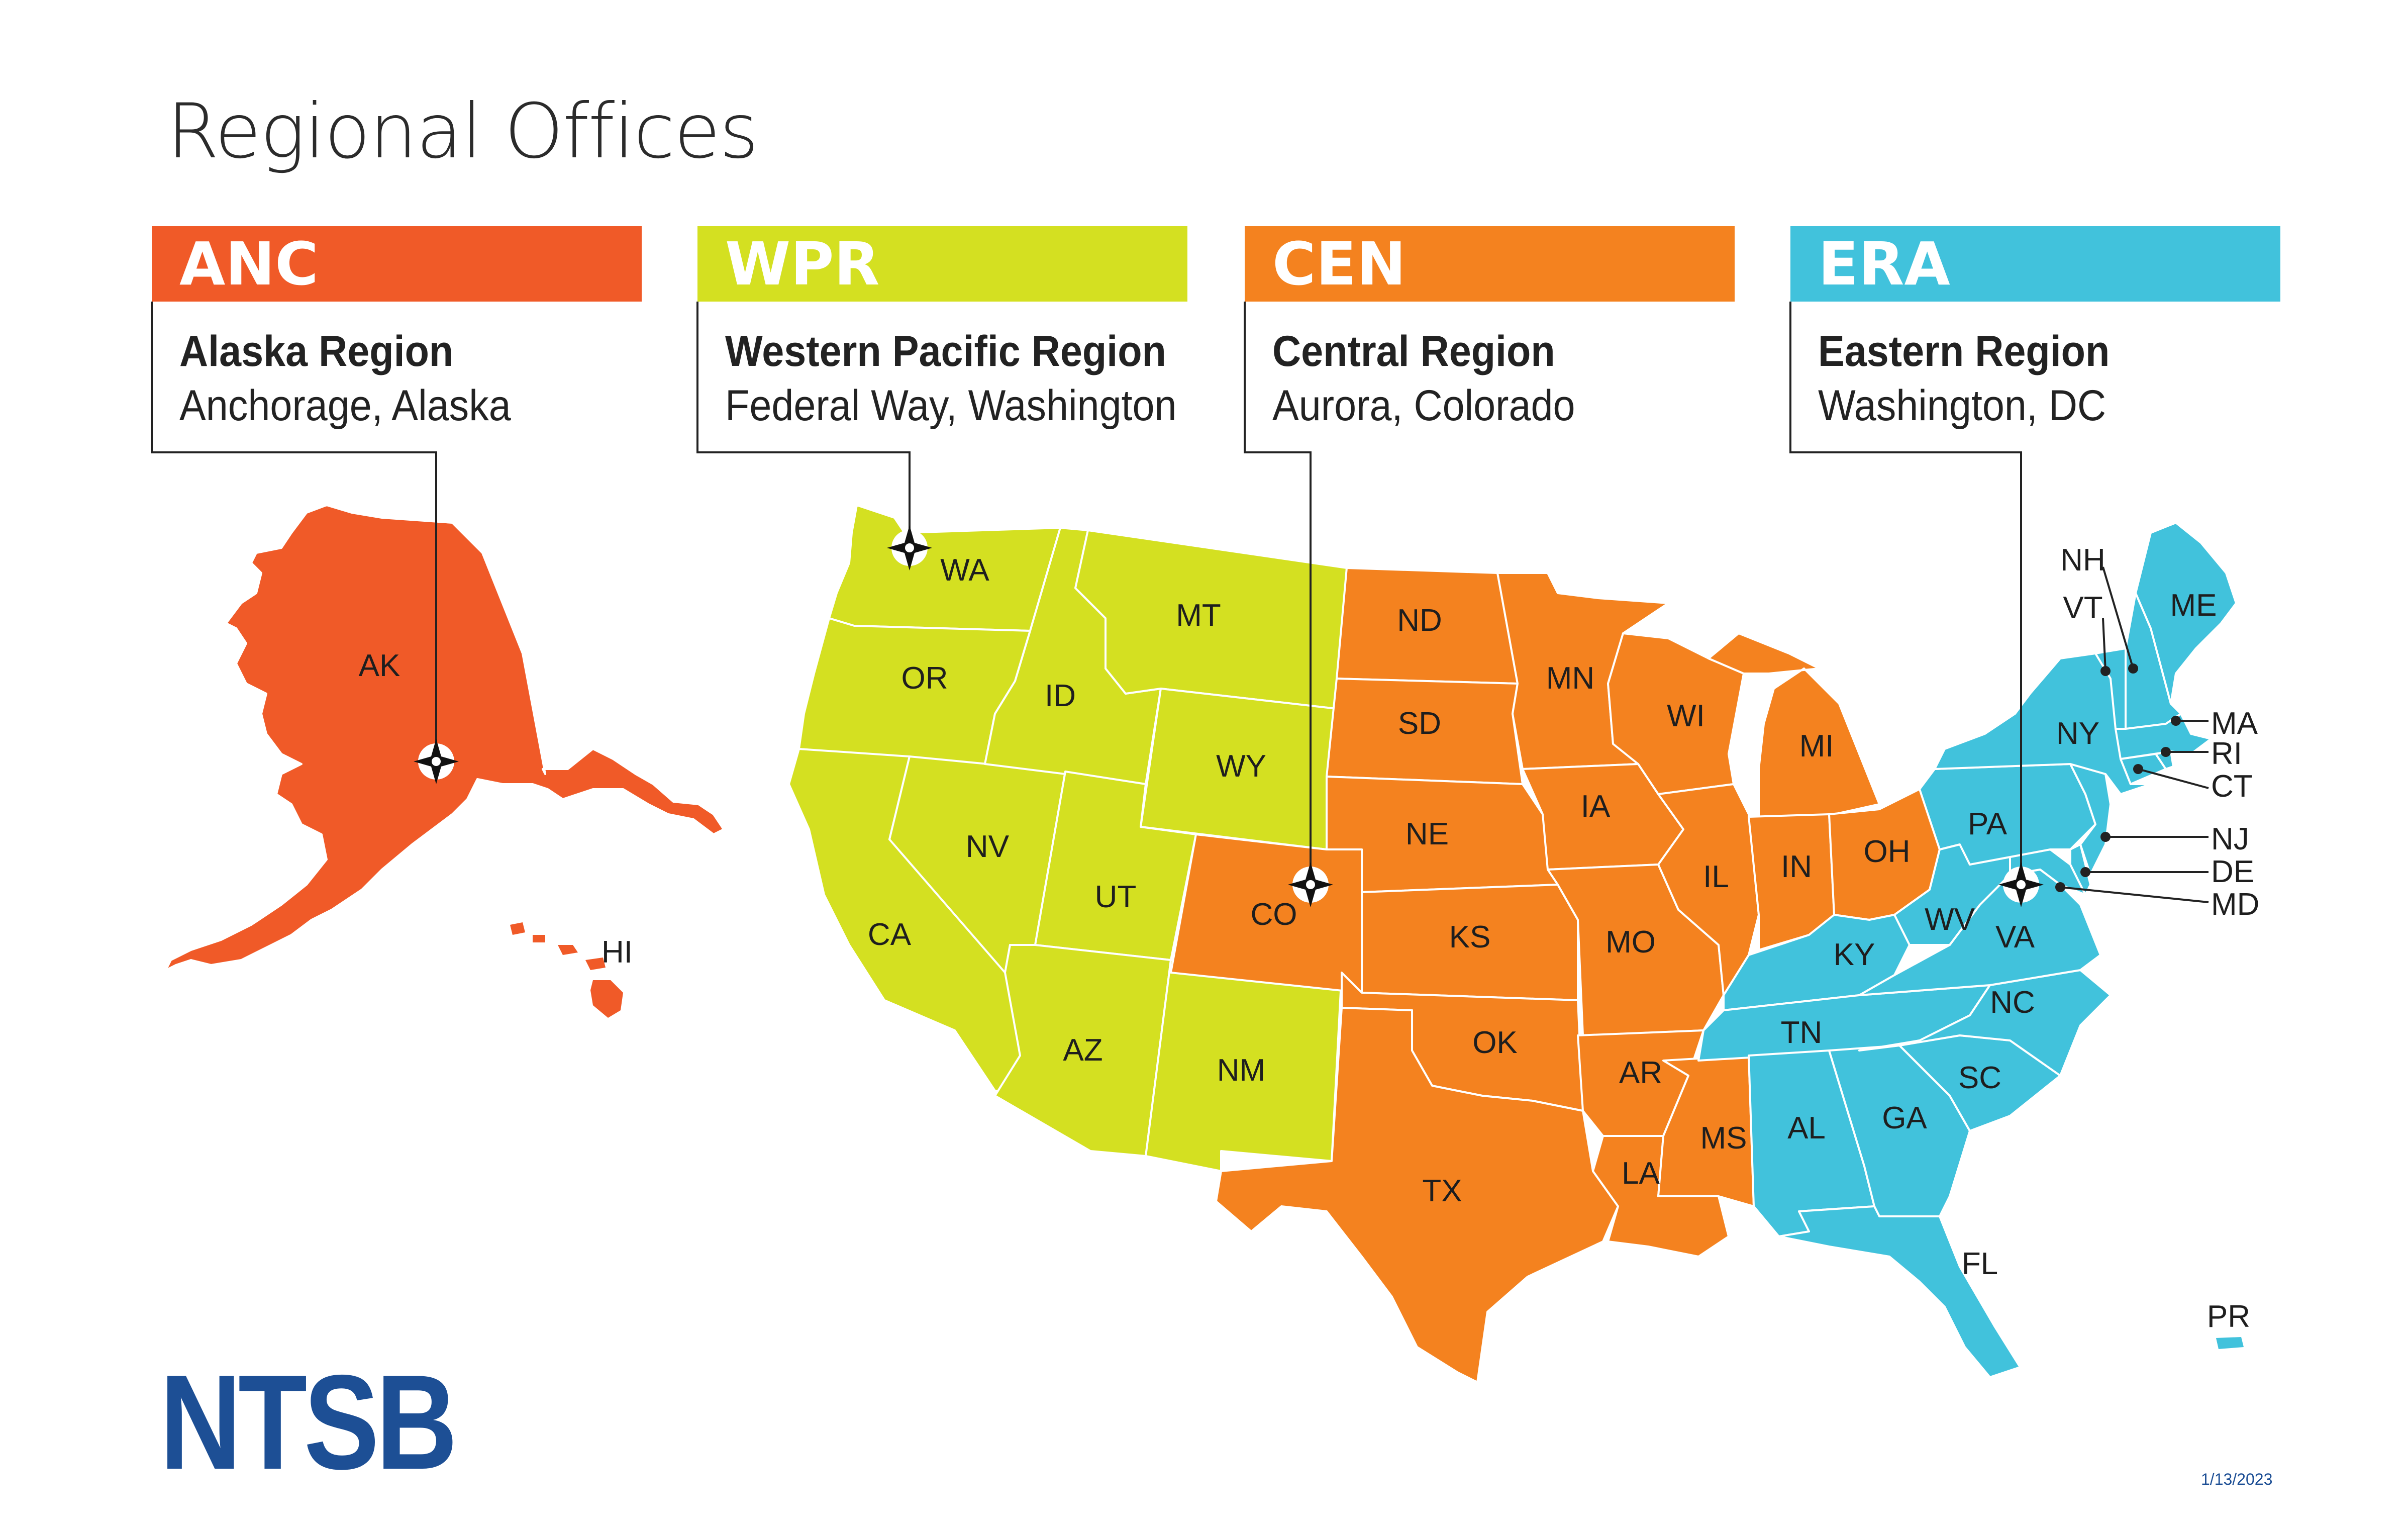 Image resolution: width=2408 pixels, height=1529 pixels. What do you see at coordinates (1417, 1195) in the screenshot?
I see `state-tx-shape` at bounding box center [1417, 1195].